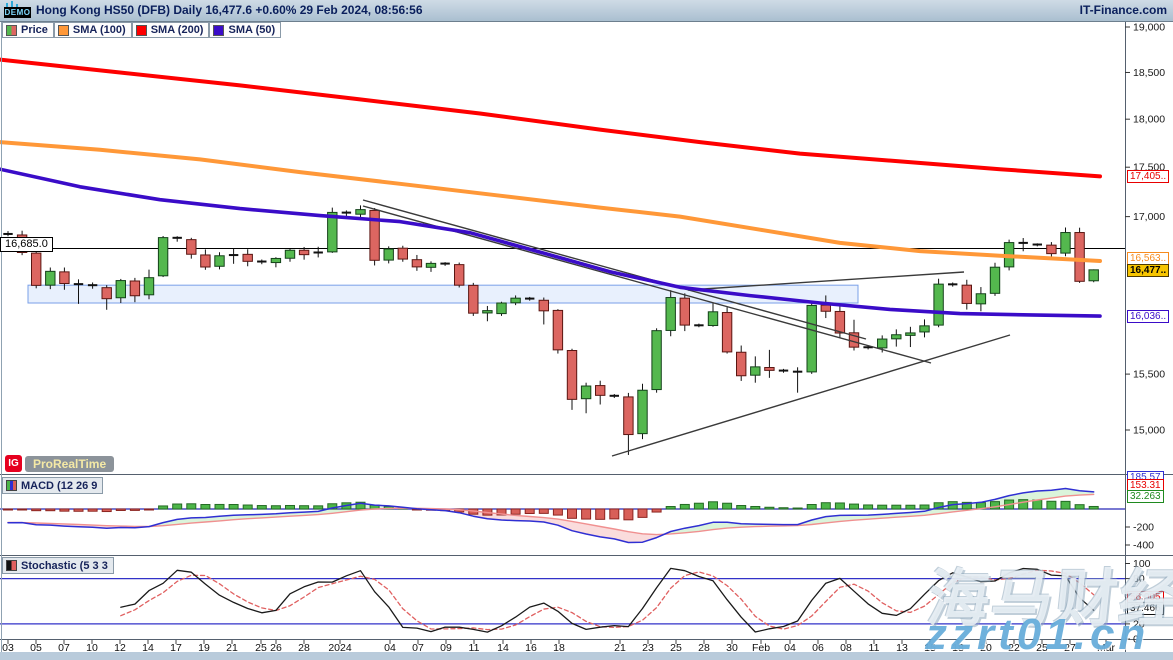 The image size is (1173, 660). I want to click on stochastic-k-flag: 37.466, so click(1145, 608).